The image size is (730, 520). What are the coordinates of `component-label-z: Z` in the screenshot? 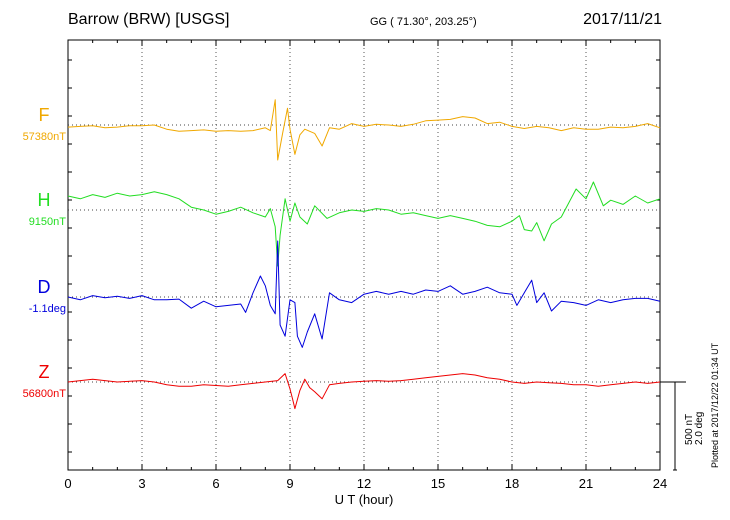 It's located at (44, 372).